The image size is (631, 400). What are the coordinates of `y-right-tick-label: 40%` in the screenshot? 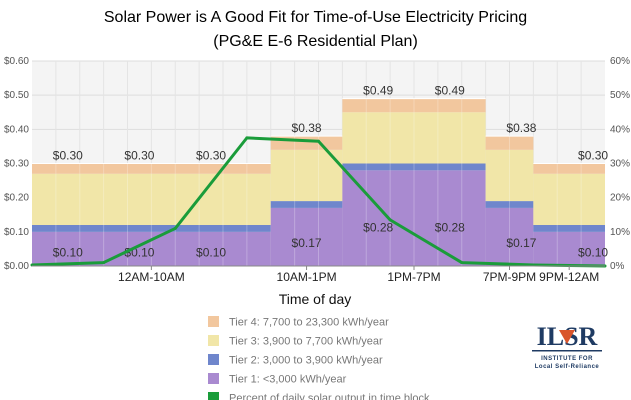 It's located at (620, 129).